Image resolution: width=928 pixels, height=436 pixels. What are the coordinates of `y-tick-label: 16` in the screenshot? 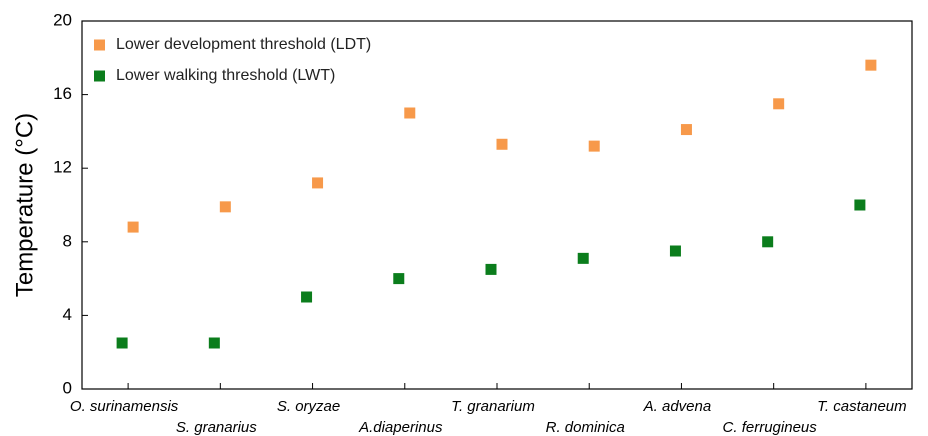 It's located at (62, 93).